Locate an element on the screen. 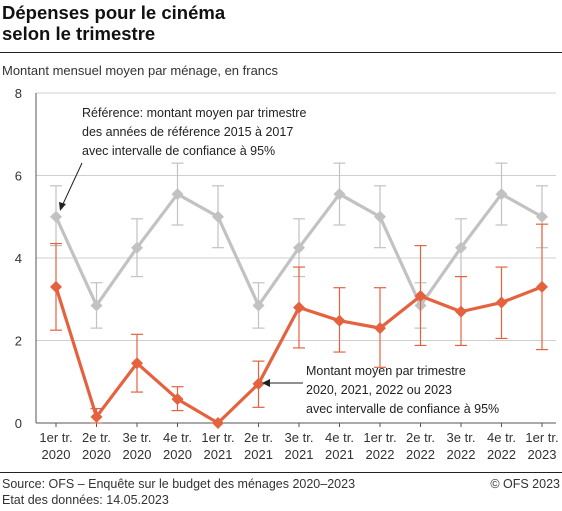 This screenshot has height=511, width=562. reference-annotation-arrowhead is located at coordinates (62, 206).